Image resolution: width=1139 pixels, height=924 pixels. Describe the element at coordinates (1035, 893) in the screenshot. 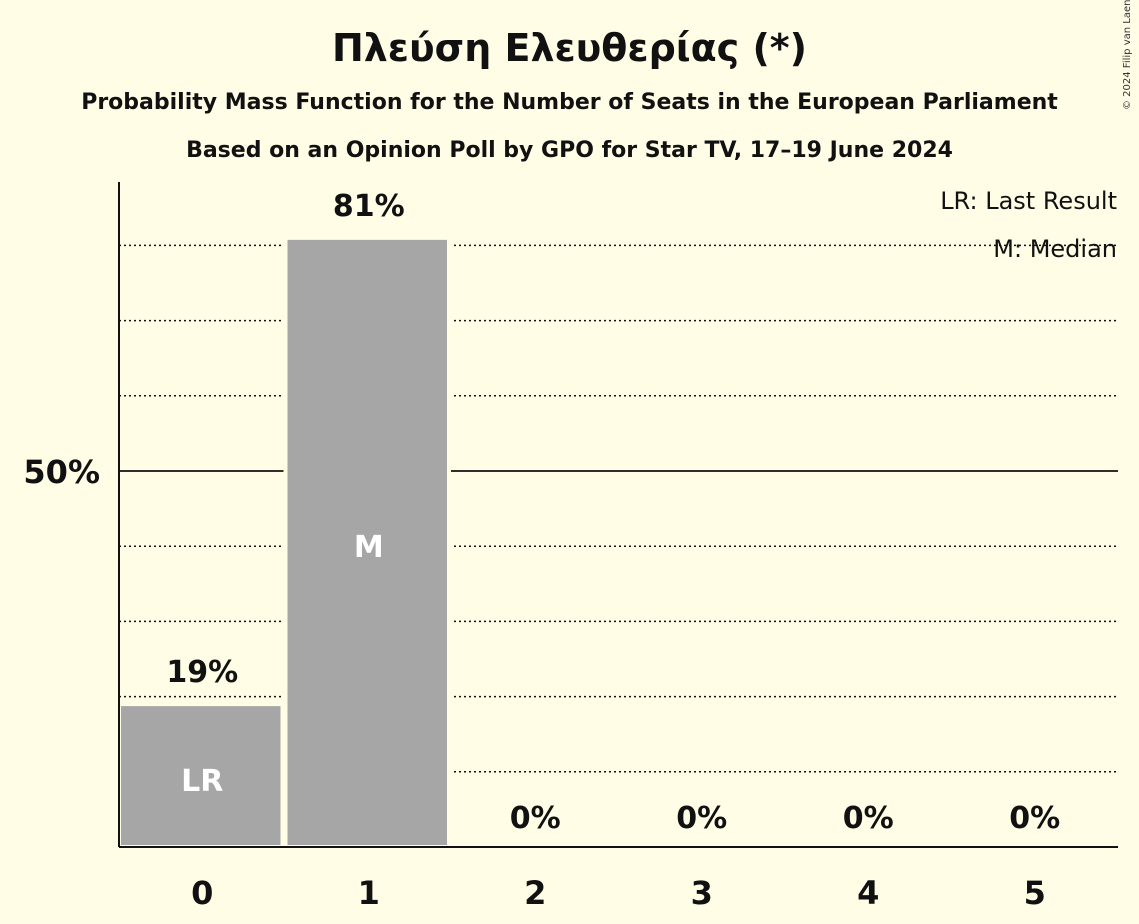

I see `x-tick-label-5: 5` at that location.